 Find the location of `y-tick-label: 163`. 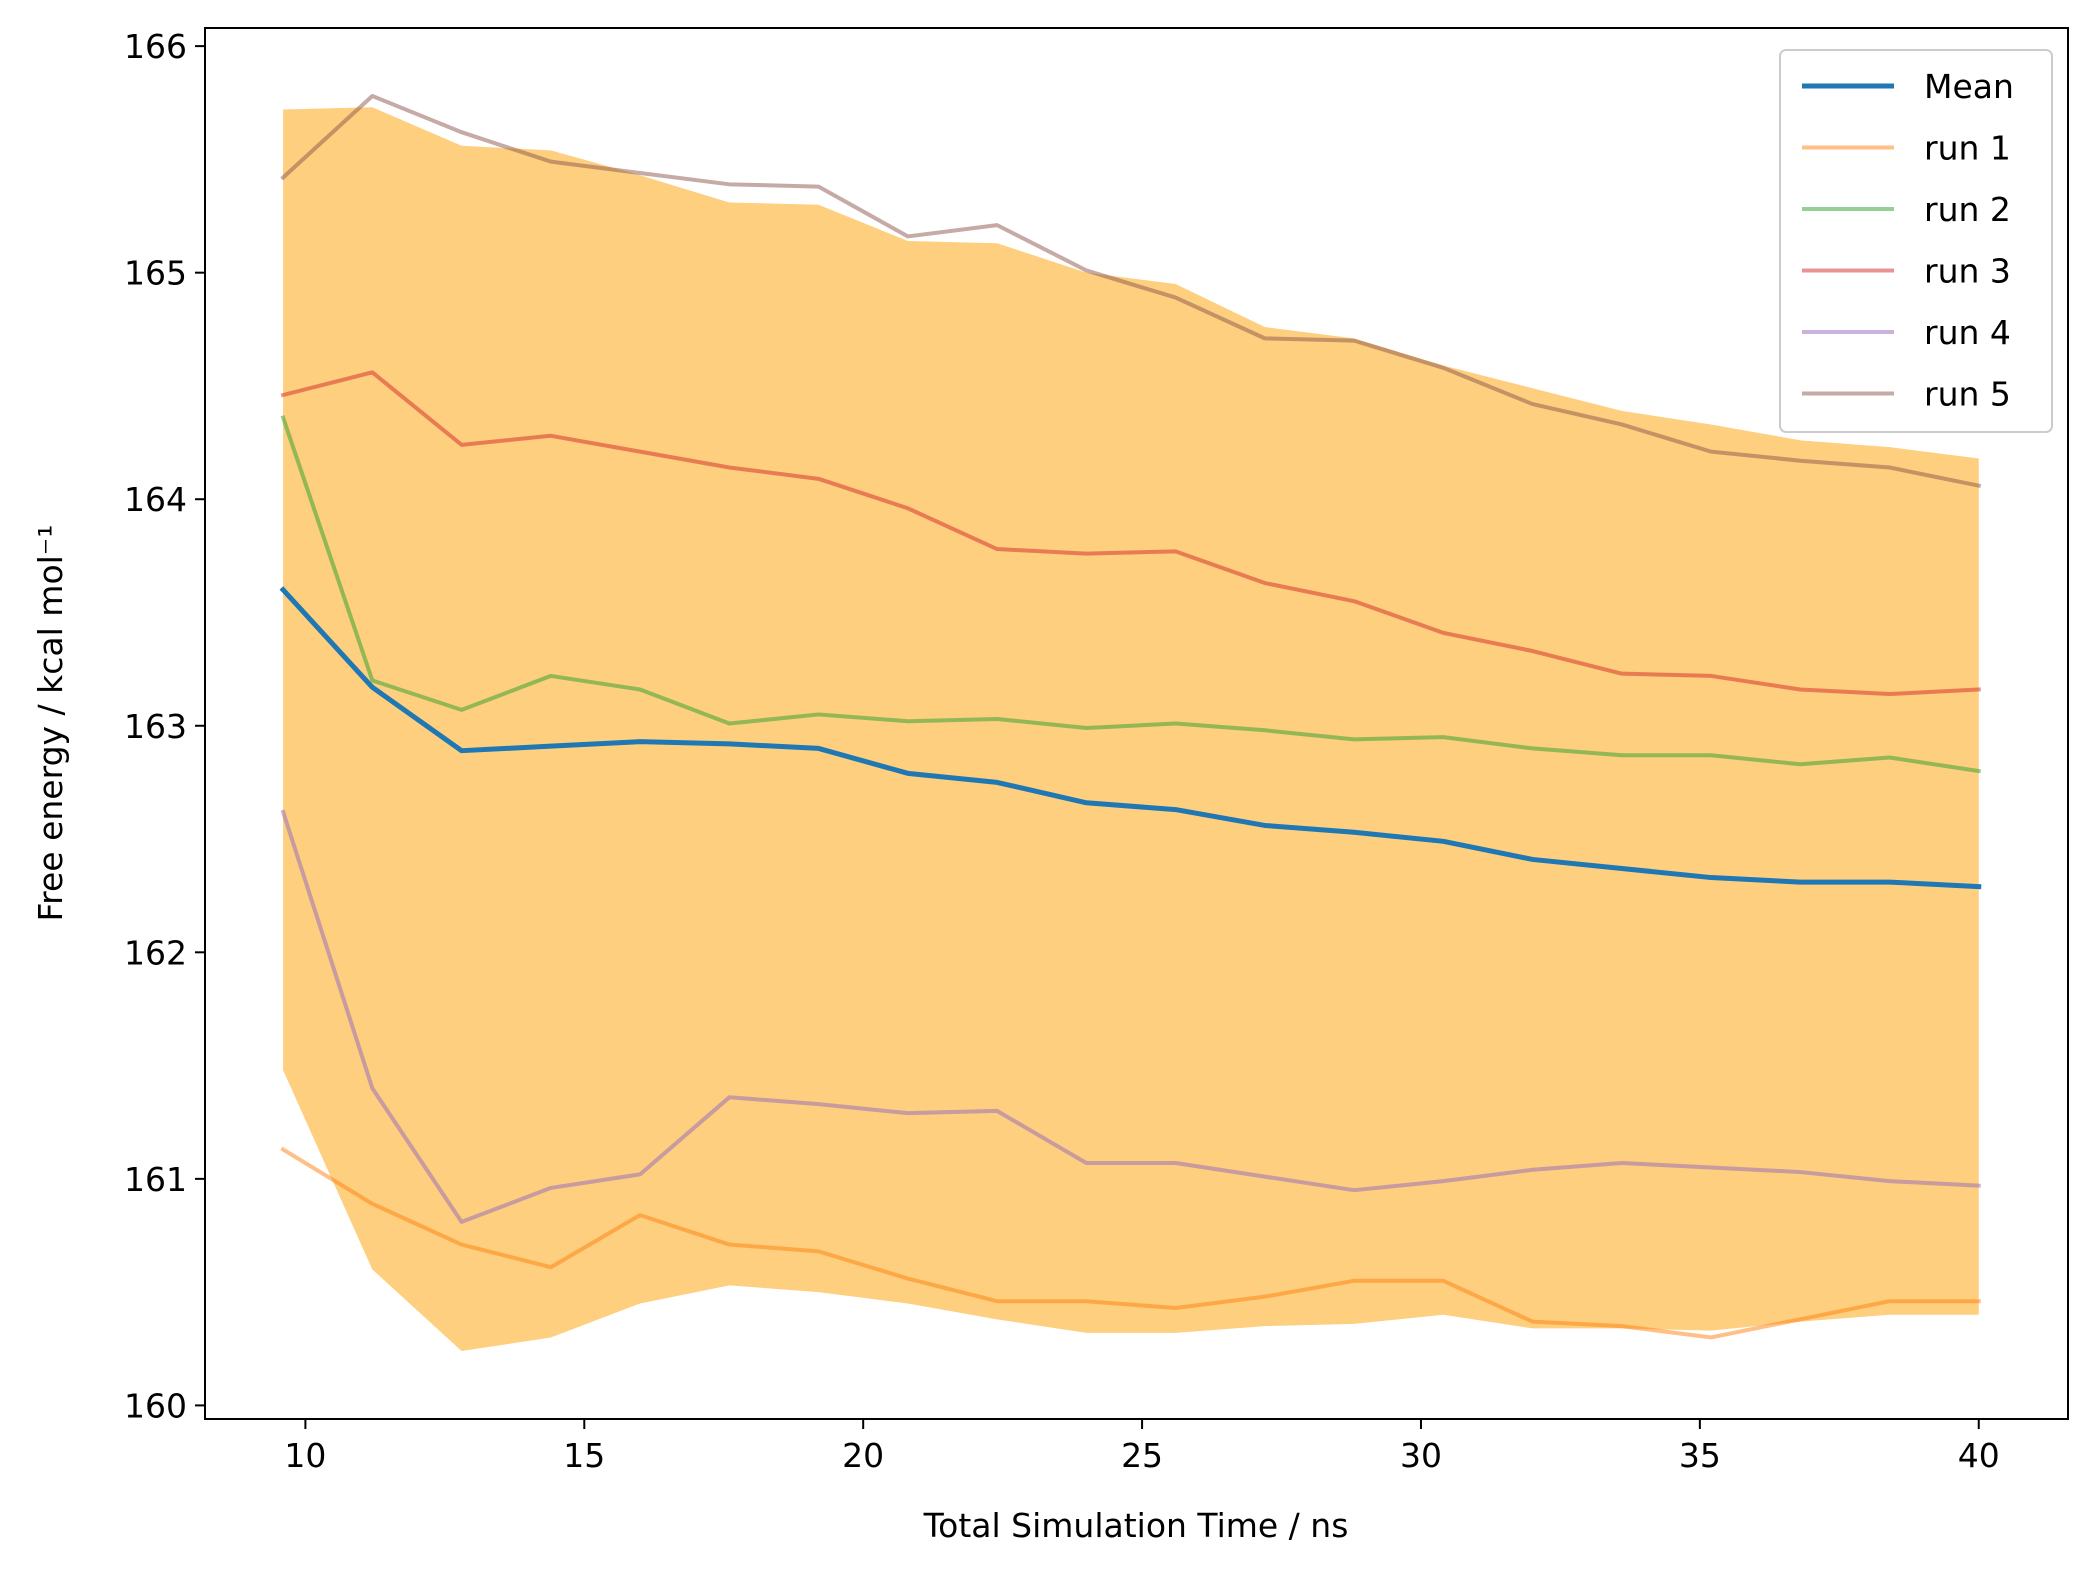

y-tick-label: 163 is located at coordinates (155, 726).